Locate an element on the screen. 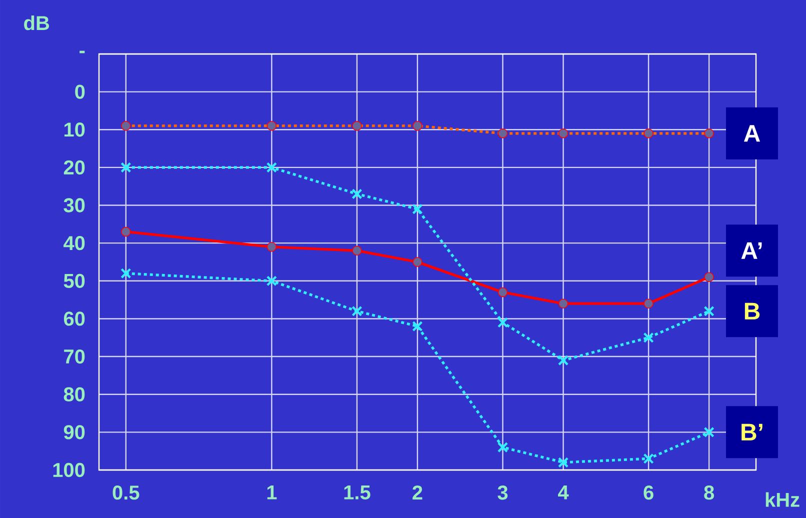 Image resolution: width=806 pixels, height=518 pixels. x-axis-title: kHz is located at coordinates (783, 499).